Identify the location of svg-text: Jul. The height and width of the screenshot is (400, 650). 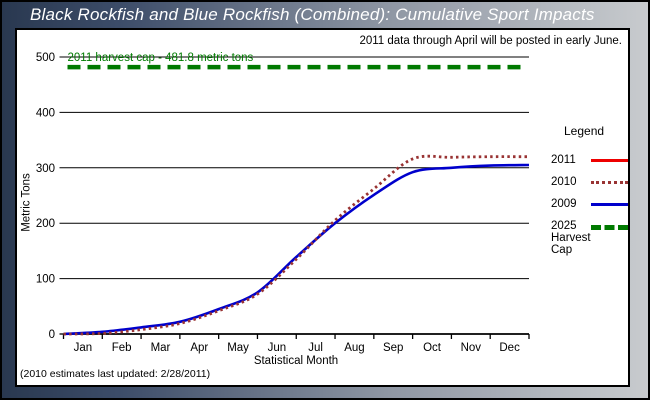
(315, 348).